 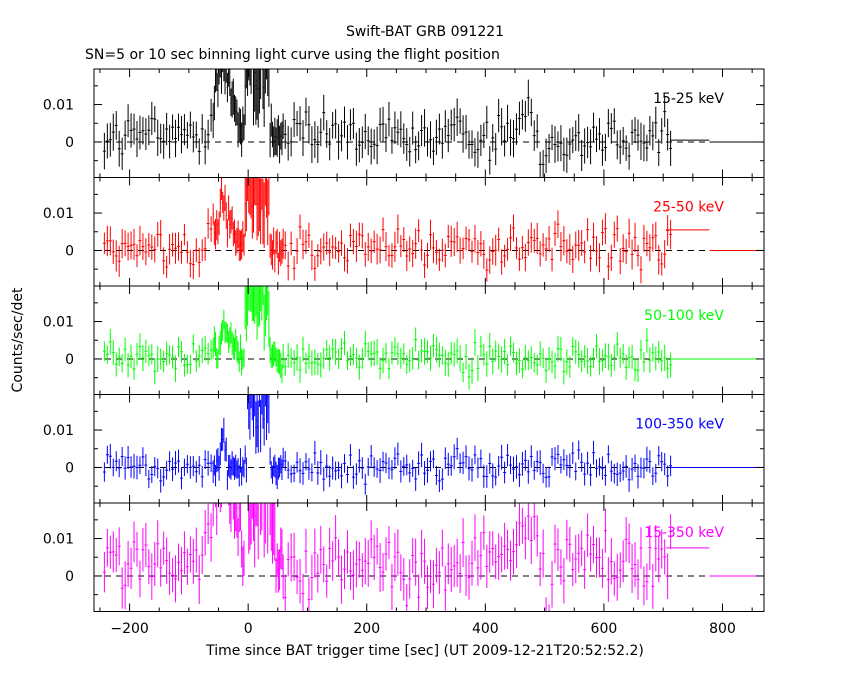 I want to click on panel: 0 0.01 100-350 keV, so click(x=404, y=449).